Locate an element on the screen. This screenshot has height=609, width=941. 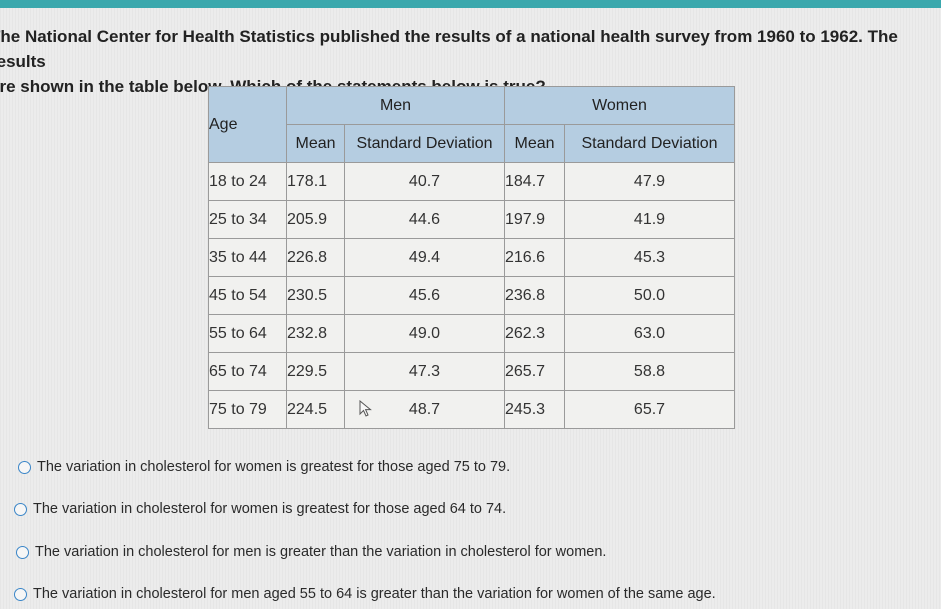
women-mean-cell: 197.9 is located at coordinates (534, 219).